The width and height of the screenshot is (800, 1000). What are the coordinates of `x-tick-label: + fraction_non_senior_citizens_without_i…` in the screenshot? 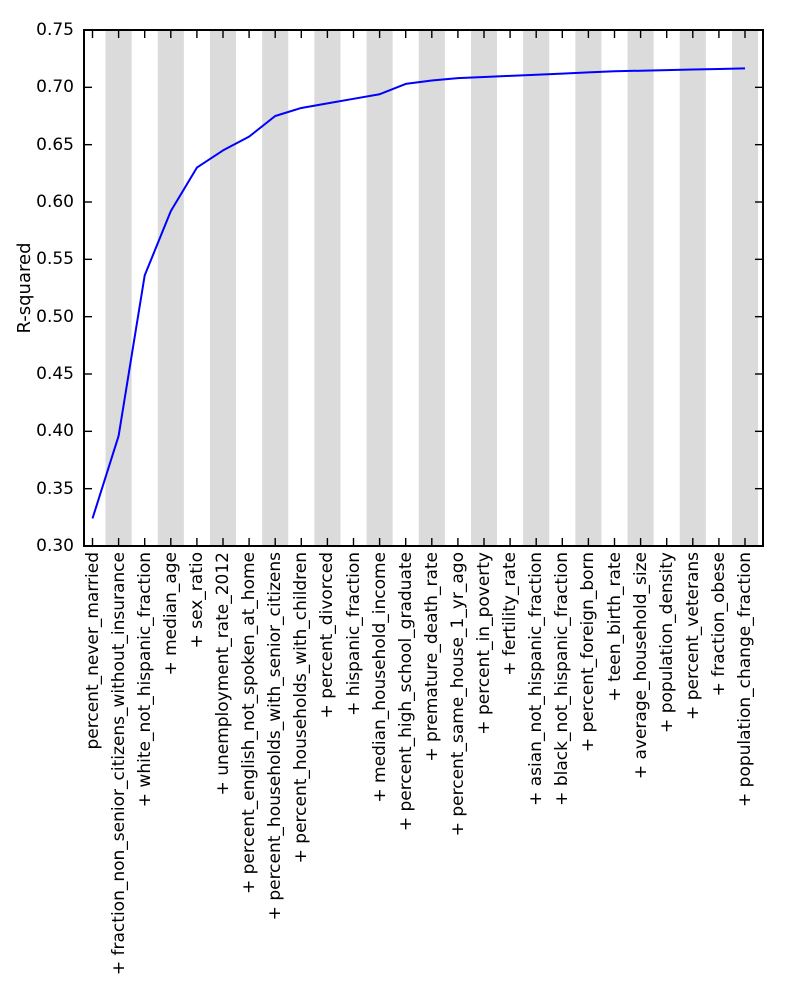 It's located at (118, 764).